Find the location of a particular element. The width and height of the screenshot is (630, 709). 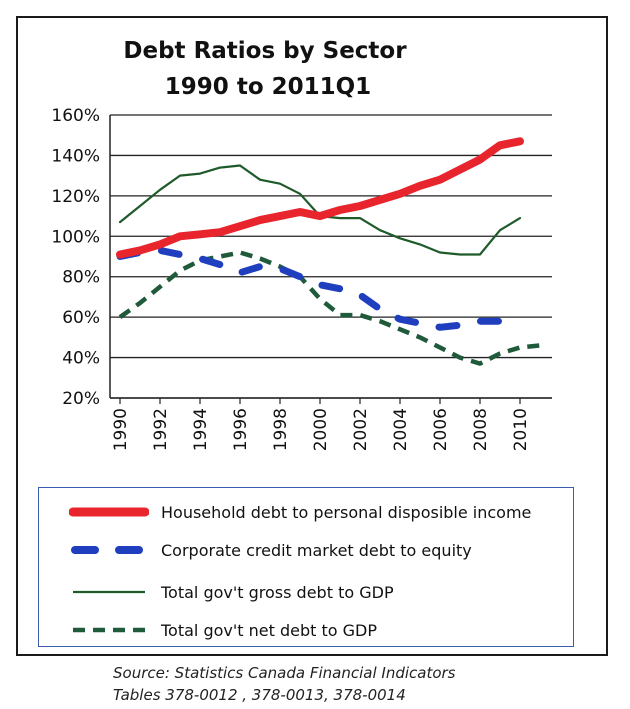

legend-swatch-net-debt is located at coordinates (109, 630).